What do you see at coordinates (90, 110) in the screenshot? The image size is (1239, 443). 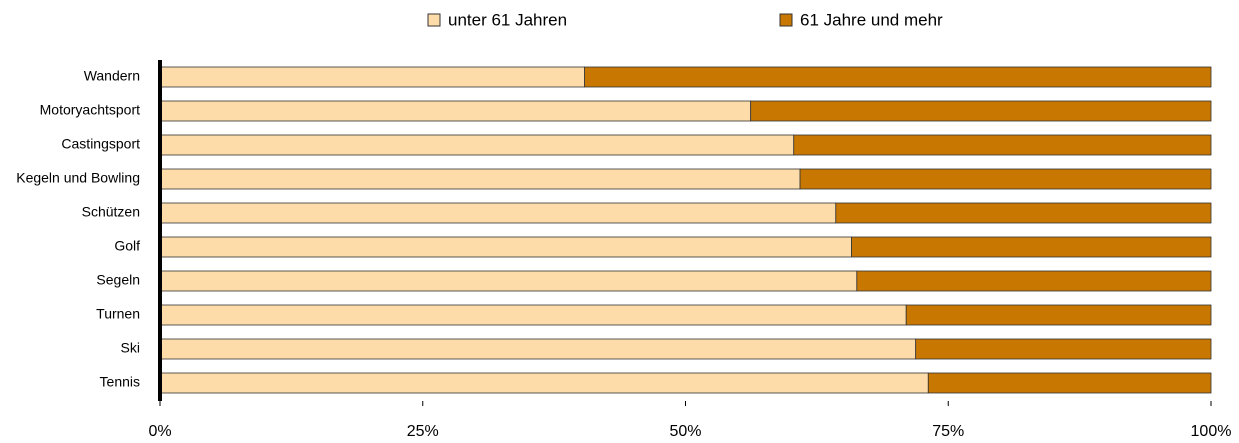 I see `y-tick-label: Motoryachtsport` at bounding box center [90, 110].